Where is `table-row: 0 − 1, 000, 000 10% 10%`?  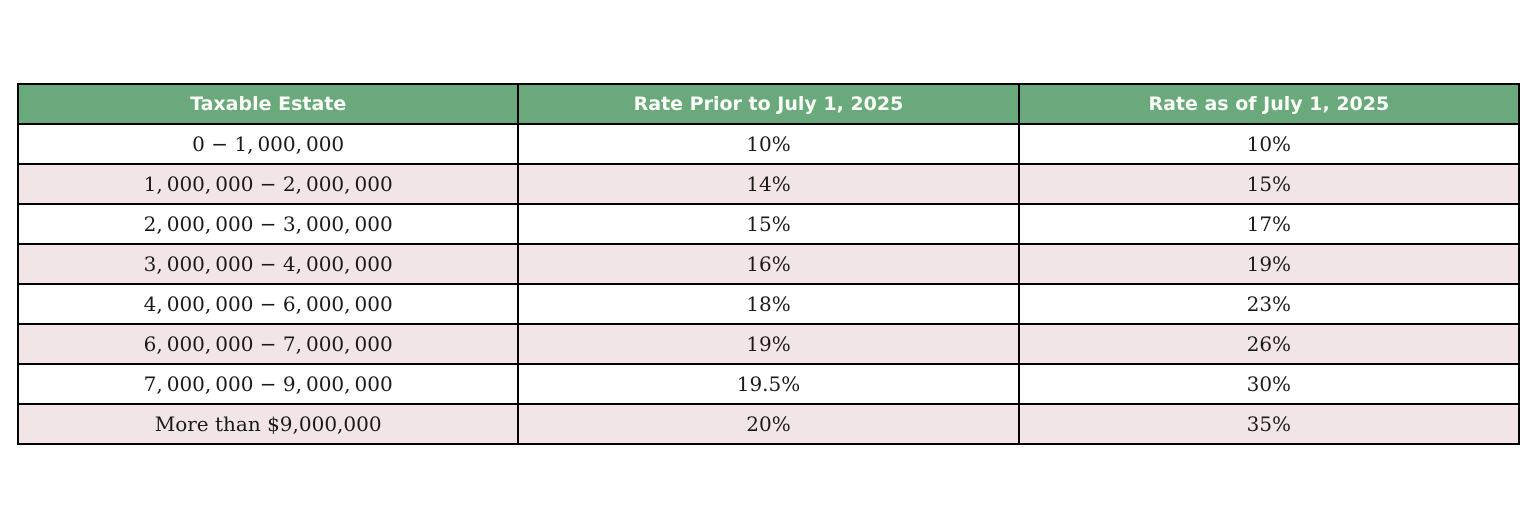
table-row: 0 − 1, 000, 000 10% 10% is located at coordinates (768, 144).